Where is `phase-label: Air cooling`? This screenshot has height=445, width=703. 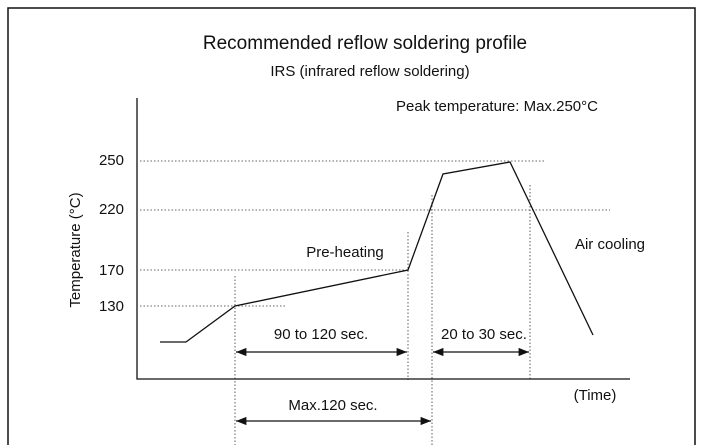 phase-label: Air cooling is located at coordinates (610, 244).